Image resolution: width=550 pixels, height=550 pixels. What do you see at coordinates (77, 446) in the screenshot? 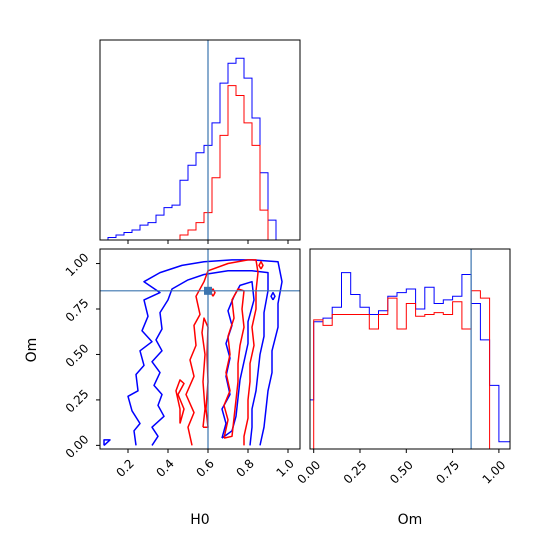
I see `contour-ytick-label-0: 0.00` at bounding box center [77, 446].